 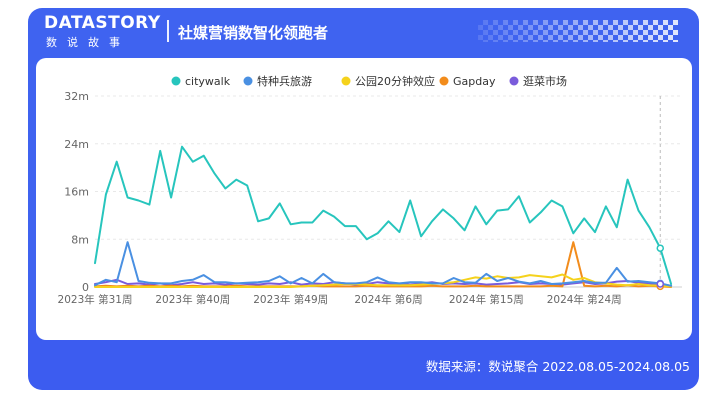 I want to click on logo-wordmark: DATASTORY, so click(x=102, y=23).